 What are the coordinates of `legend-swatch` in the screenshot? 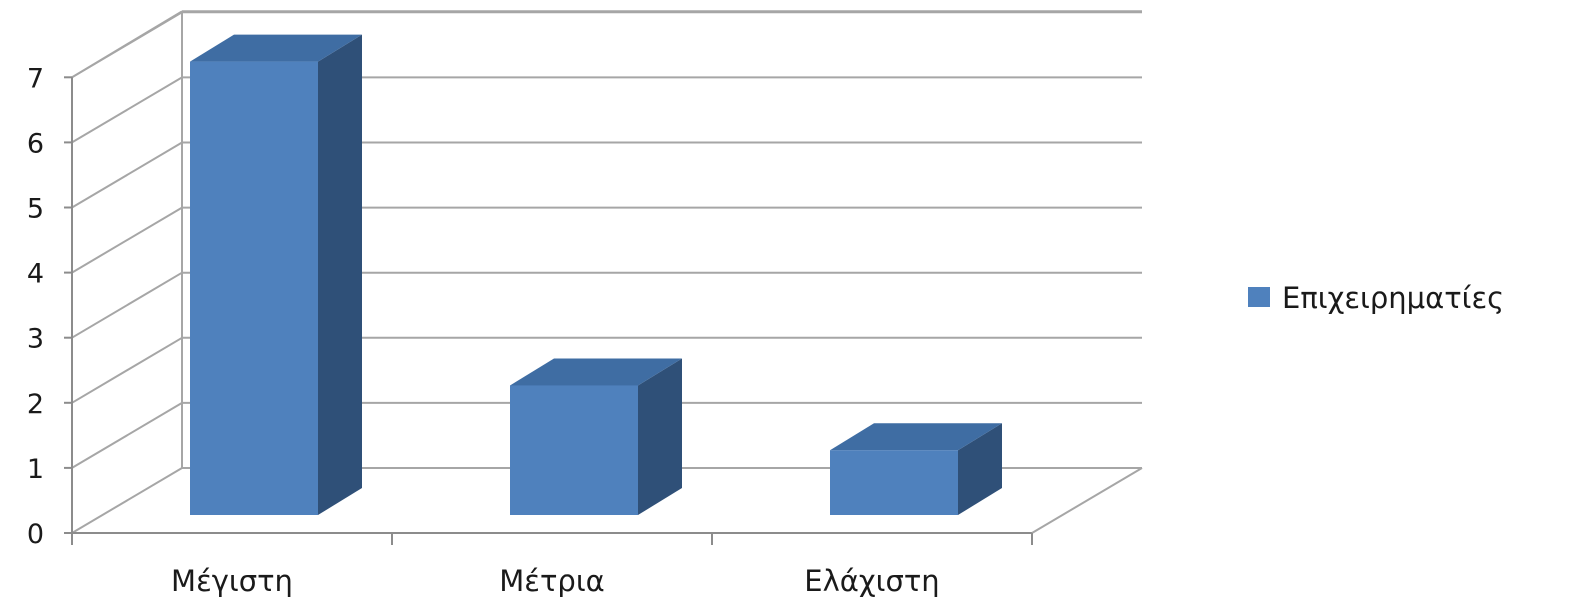 It's located at (1259, 297).